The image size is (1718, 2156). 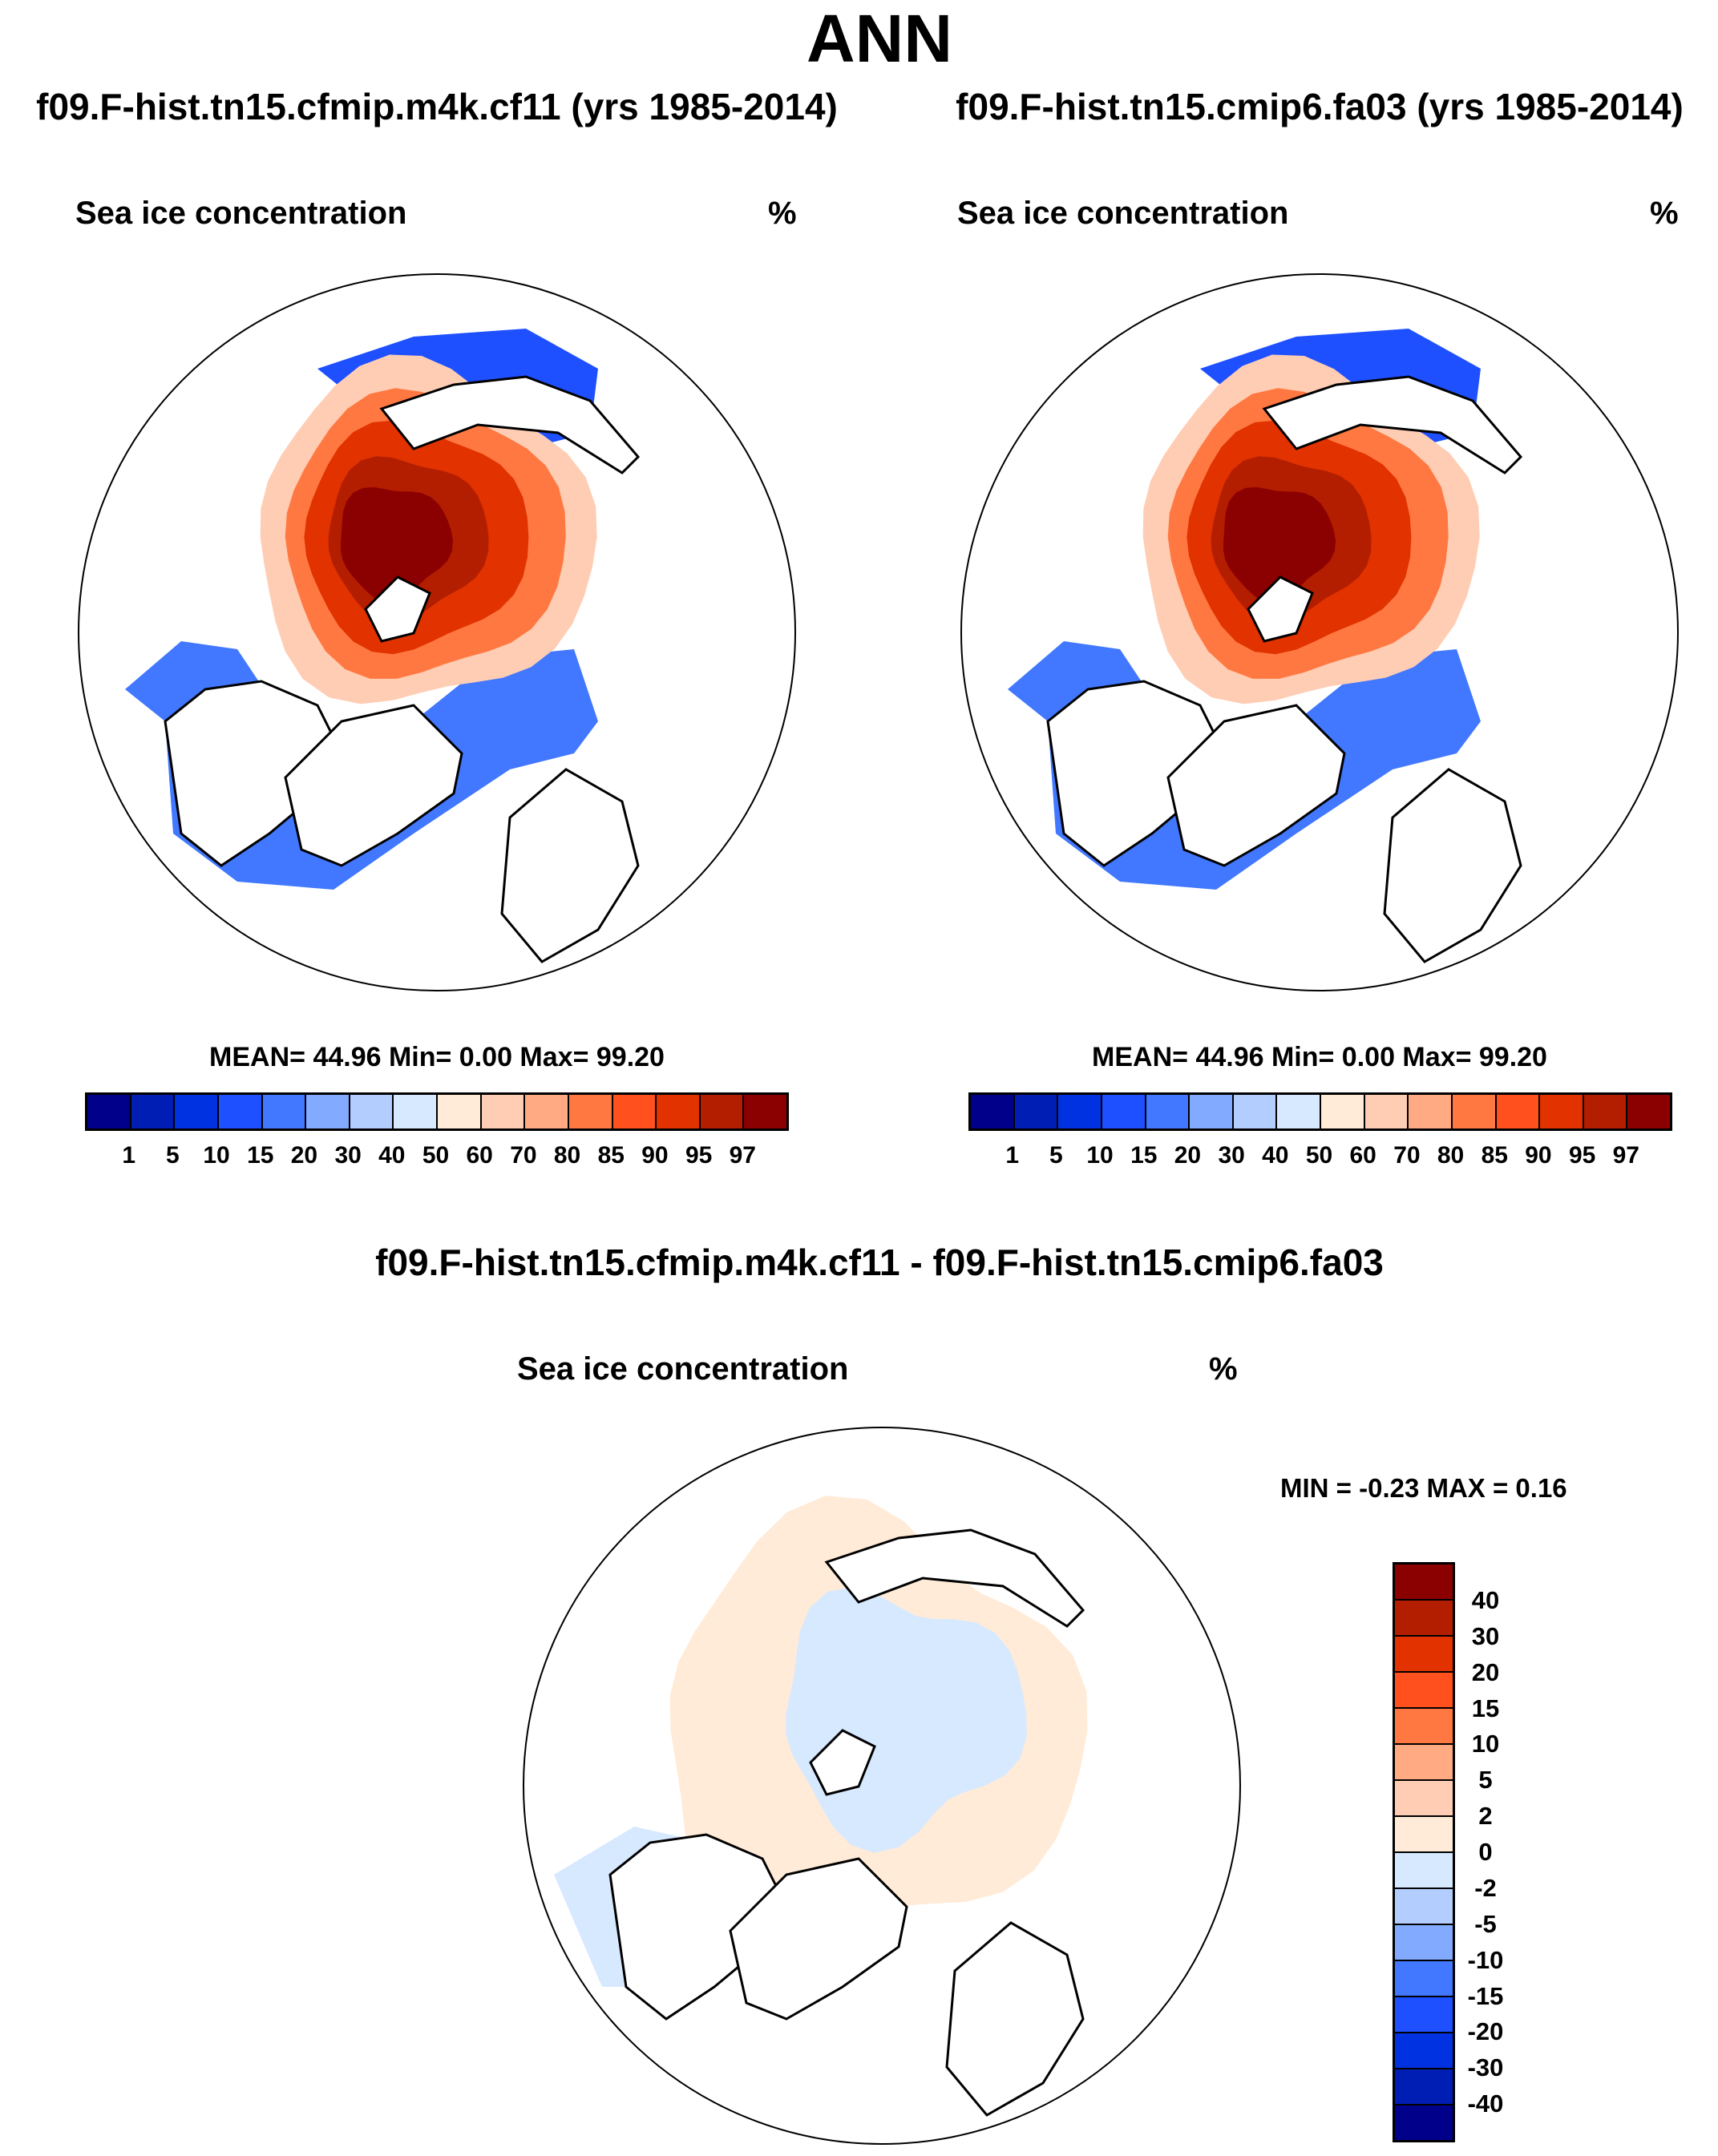 I want to click on main-title: ANN, so click(x=879, y=38).